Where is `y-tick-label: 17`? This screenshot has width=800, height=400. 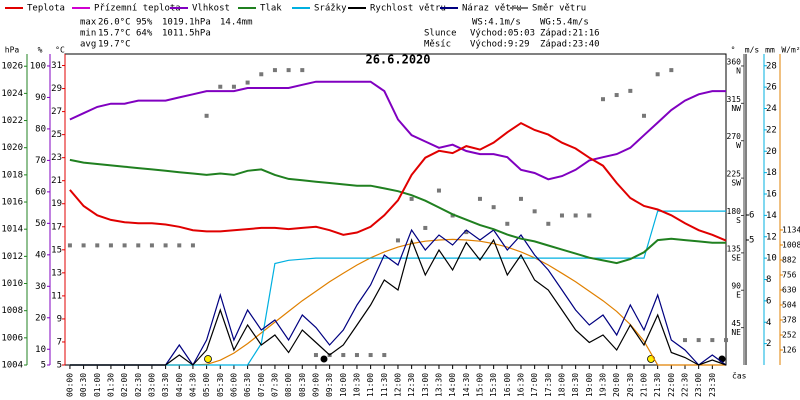 y-tick-label: 17 is located at coordinates (56, 227).